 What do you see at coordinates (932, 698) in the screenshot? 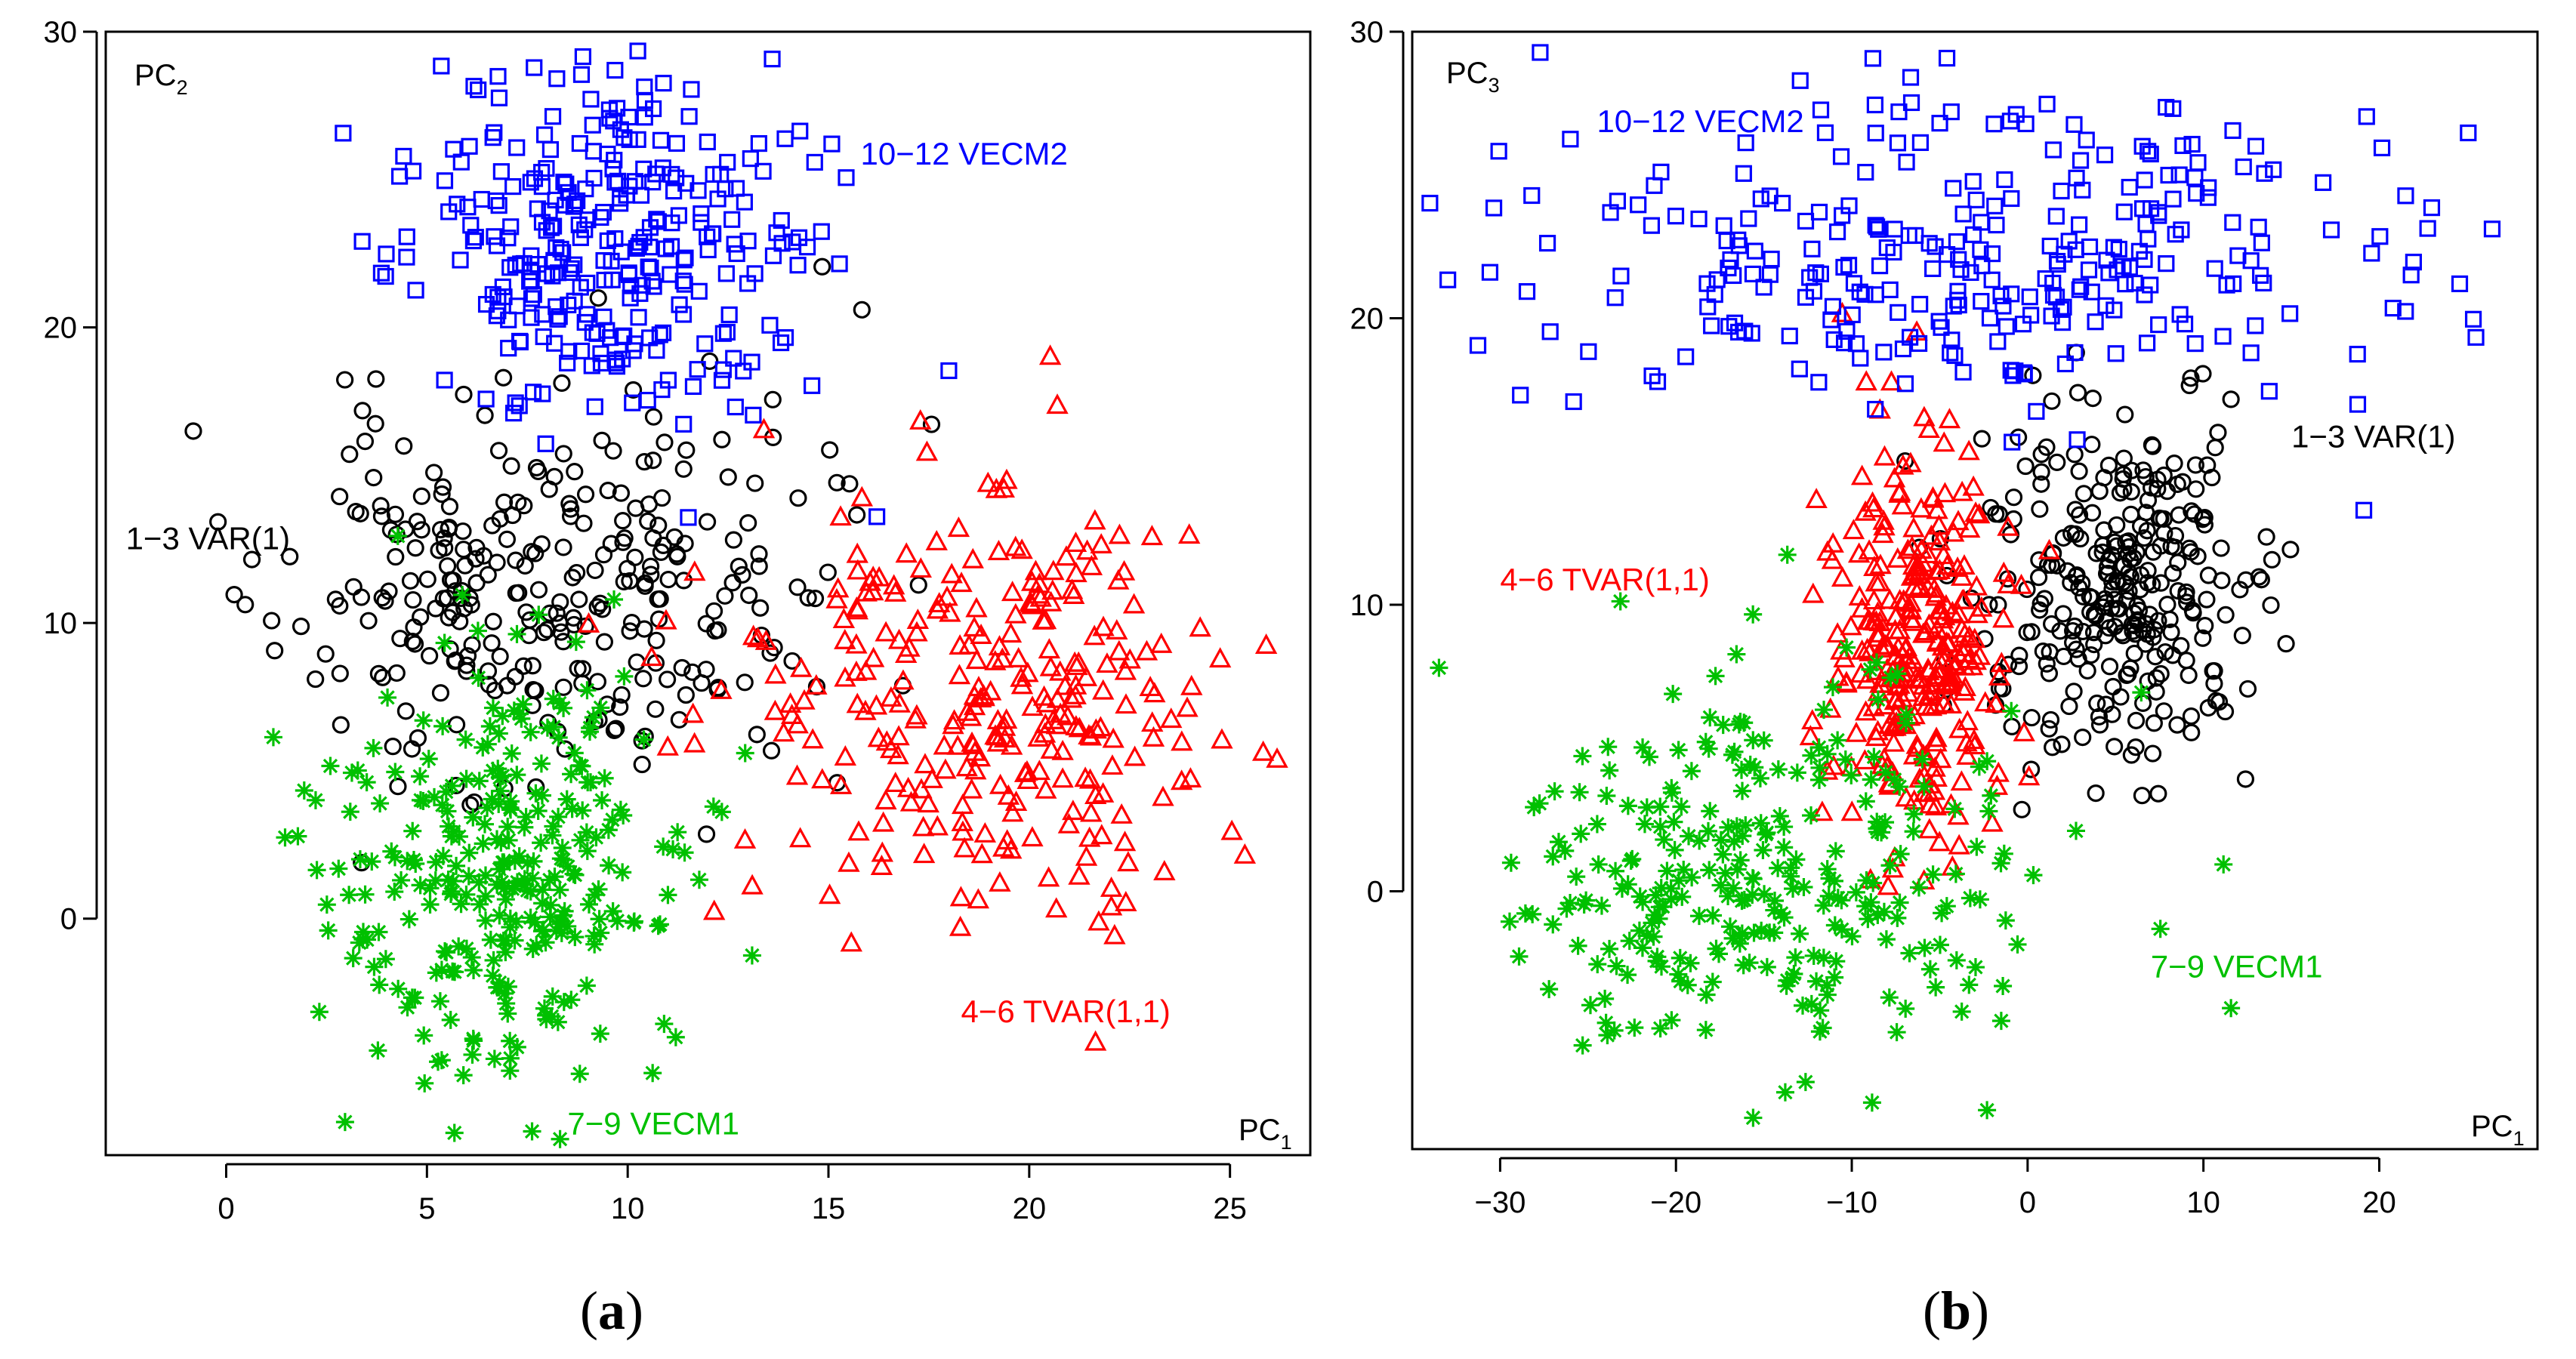
I see `series-triangle` at bounding box center [932, 698].